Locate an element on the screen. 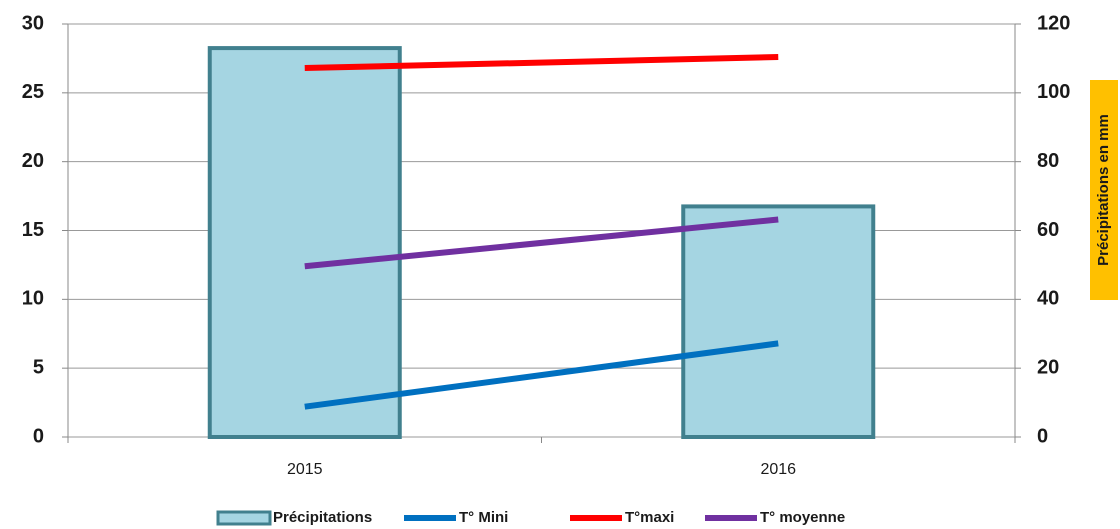 This screenshot has height=529, width=1120. y2-tick-label: 80 is located at coordinates (1048, 161).